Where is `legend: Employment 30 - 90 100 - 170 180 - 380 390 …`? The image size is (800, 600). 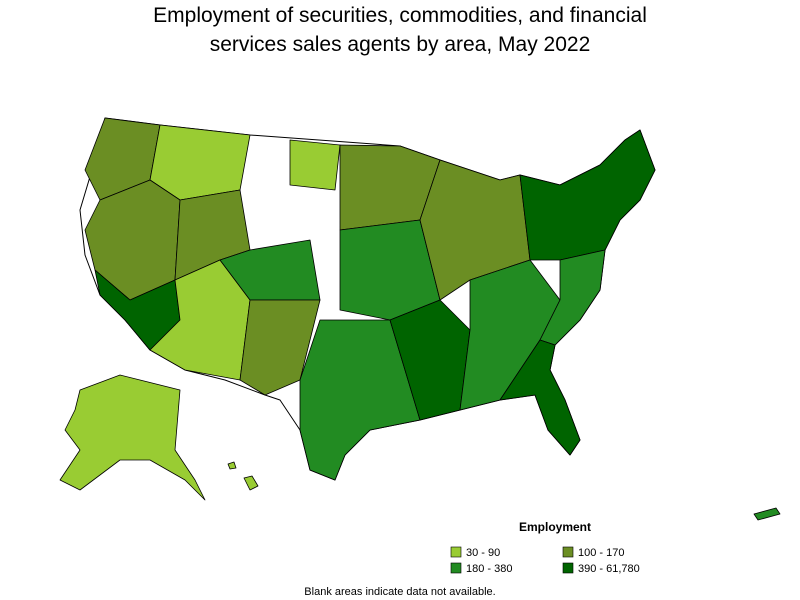
legend: Employment 30 - 90 100 - 170 180 - 380 390 … is located at coordinates (545, 547).